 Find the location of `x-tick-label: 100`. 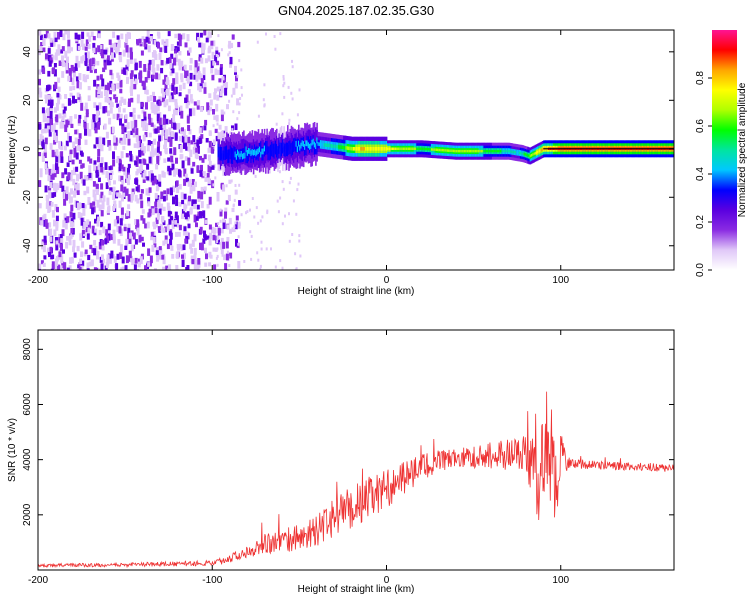

x-tick-label: 100 is located at coordinates (560, 580).